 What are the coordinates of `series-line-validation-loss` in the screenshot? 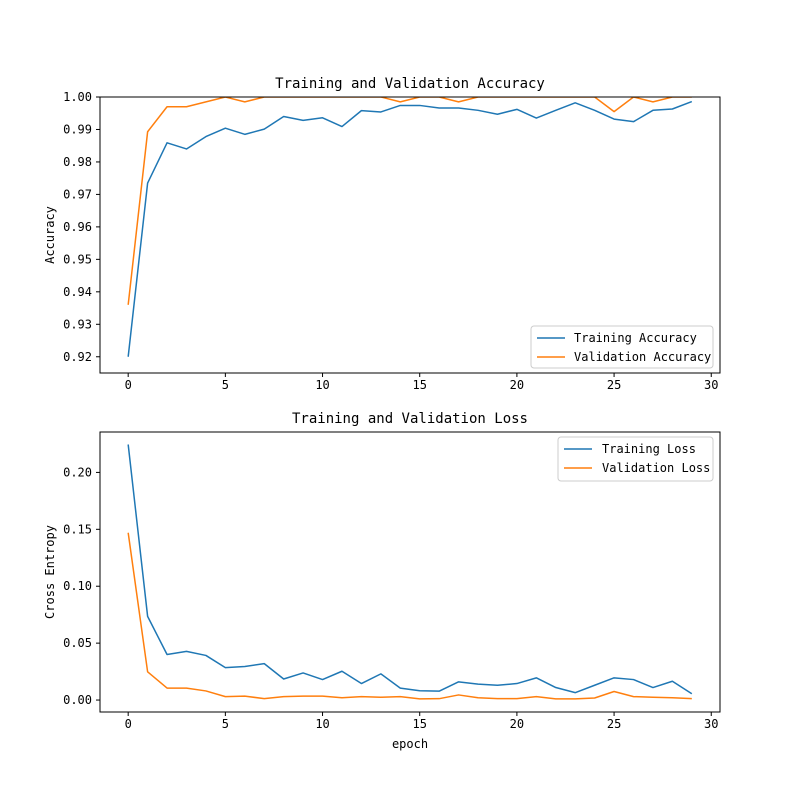 It's located at (409, 616).